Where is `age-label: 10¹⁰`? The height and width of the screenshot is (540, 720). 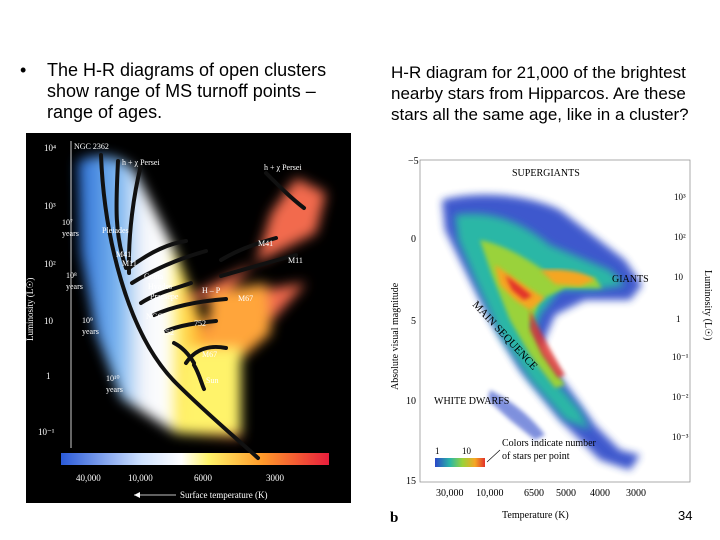
age-label: 10¹⁰ is located at coordinates (113, 378).